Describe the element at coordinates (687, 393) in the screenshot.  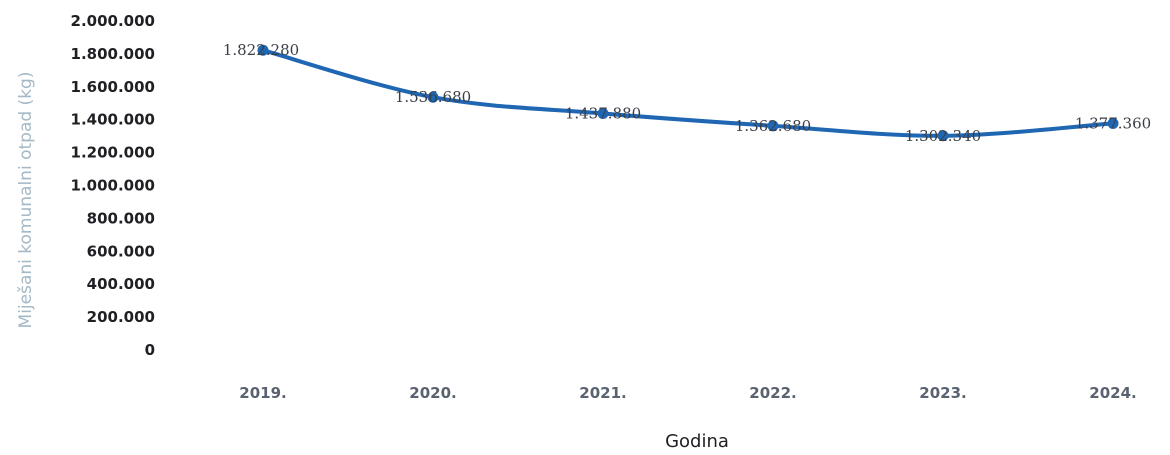
I see `x-axis-ticks: 2019. 2020. 2021. 2022. 2023. 2024.` at that location.